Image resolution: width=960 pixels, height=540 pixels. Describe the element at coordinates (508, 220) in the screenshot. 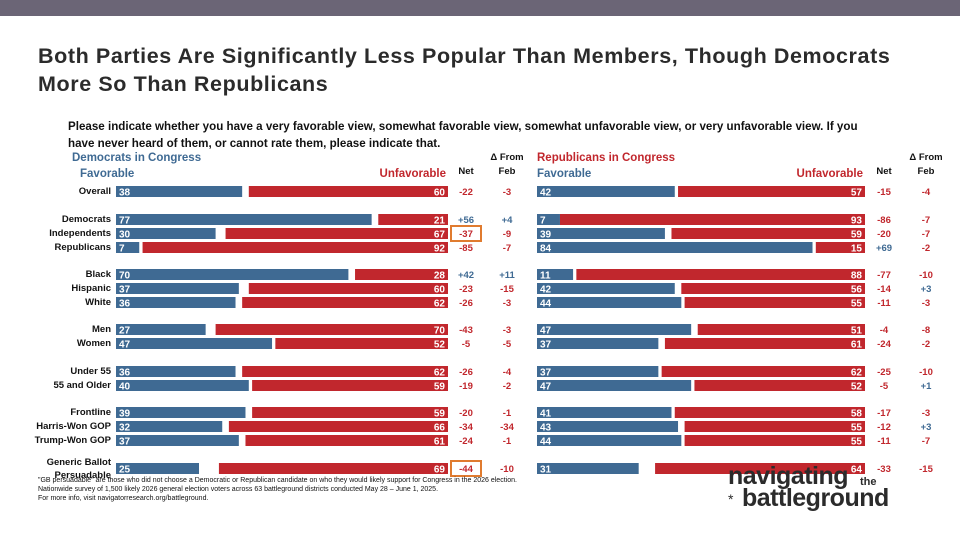

I see `change-value: +4` at that location.